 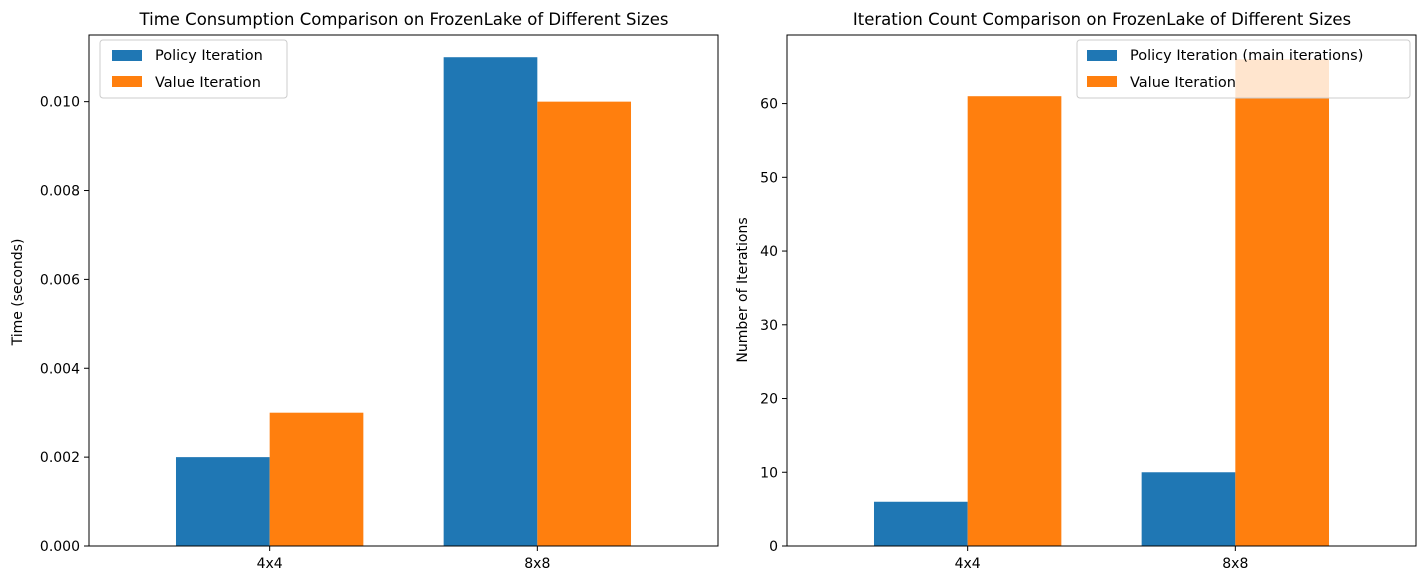 I want to click on y-ticks: 0 10 20 30 40 50 60, so click(x=773, y=326).